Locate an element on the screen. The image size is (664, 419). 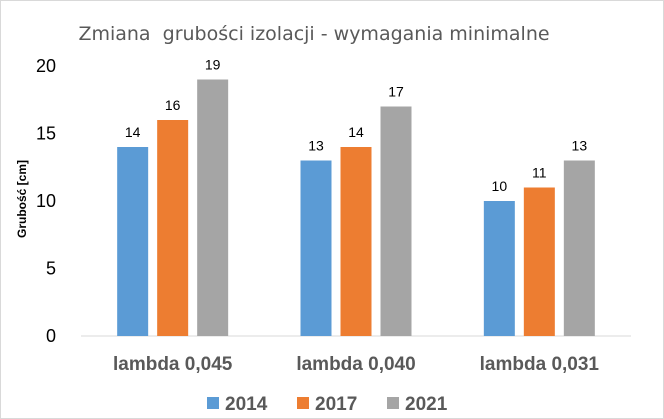
y-tick-label: 20 is located at coordinates (46, 66).